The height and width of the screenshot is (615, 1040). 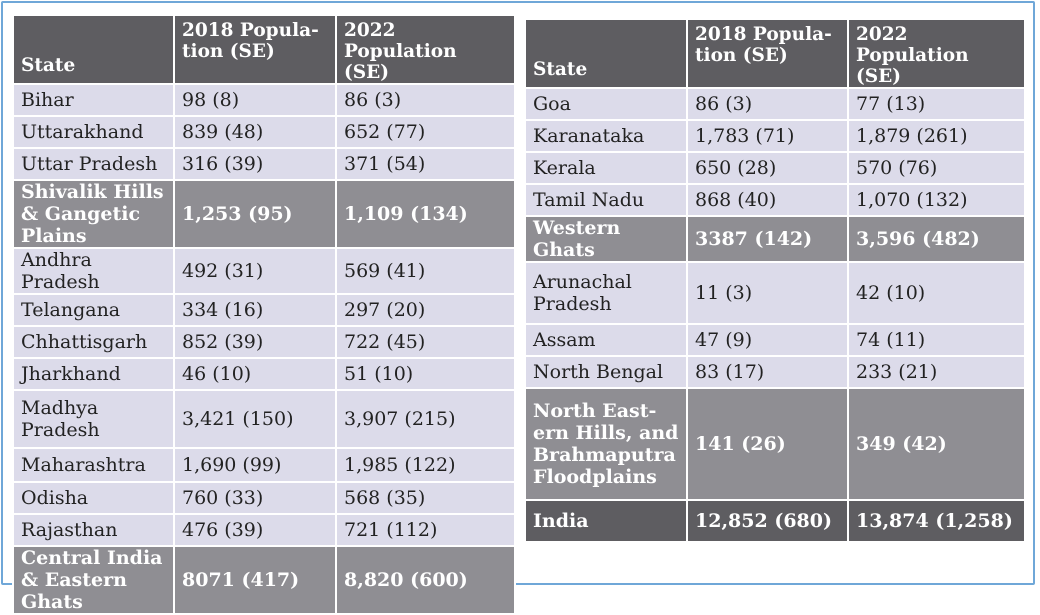 I want to click on table-row: Tamil Nadu 868 (40) 1,070 (132), so click(x=775, y=200).